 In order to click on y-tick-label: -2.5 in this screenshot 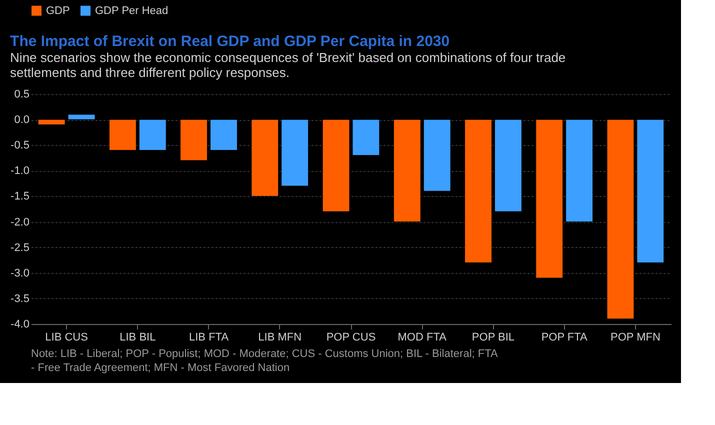, I will do `click(20, 248)`.